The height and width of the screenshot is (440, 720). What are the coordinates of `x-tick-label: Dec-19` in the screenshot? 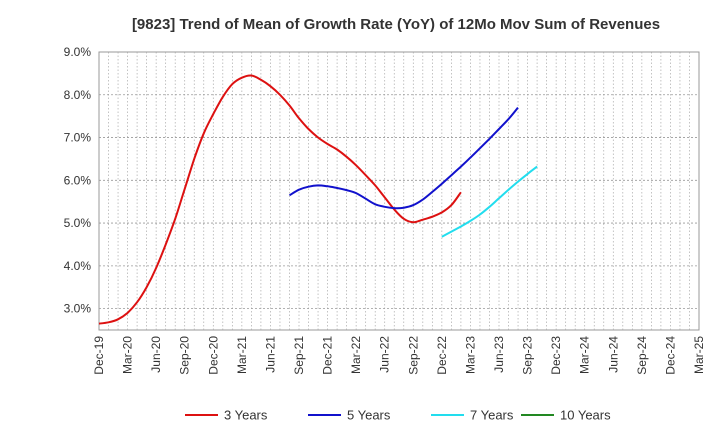 It's located at (99, 355).